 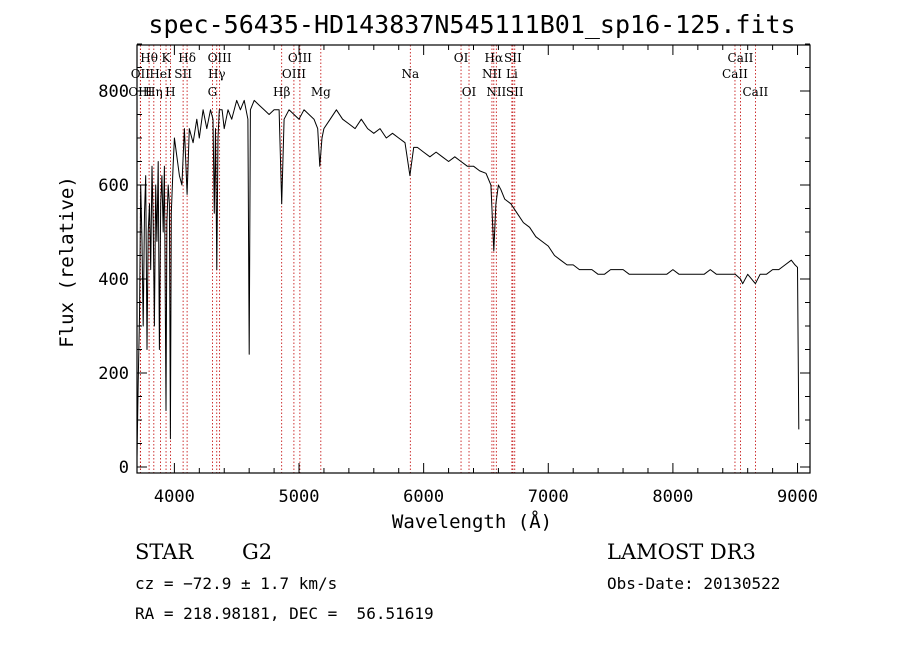 I want to click on line-label-15: Mg, so click(x=321, y=92).